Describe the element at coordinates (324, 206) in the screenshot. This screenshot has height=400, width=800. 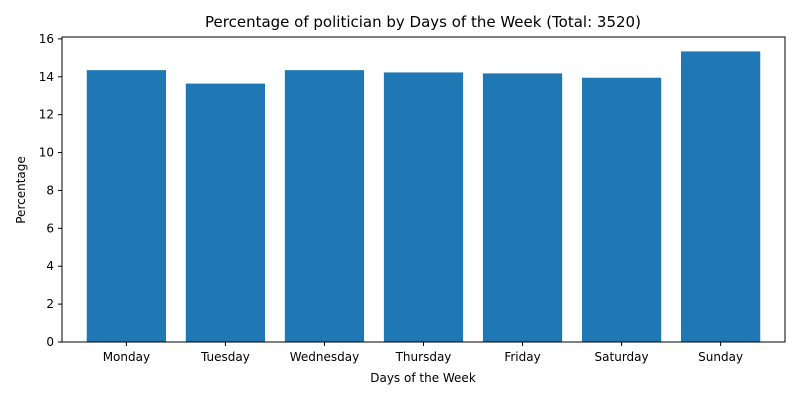
I see `bar-wednesday` at that location.